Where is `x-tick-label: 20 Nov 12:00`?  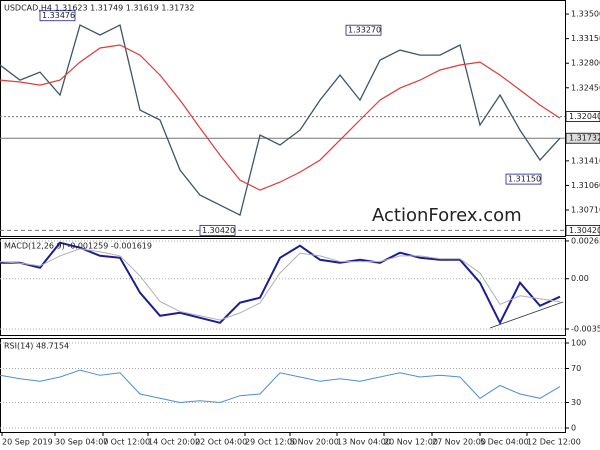 x-tick-label: 20 Nov 12:00 is located at coordinates (411, 442).